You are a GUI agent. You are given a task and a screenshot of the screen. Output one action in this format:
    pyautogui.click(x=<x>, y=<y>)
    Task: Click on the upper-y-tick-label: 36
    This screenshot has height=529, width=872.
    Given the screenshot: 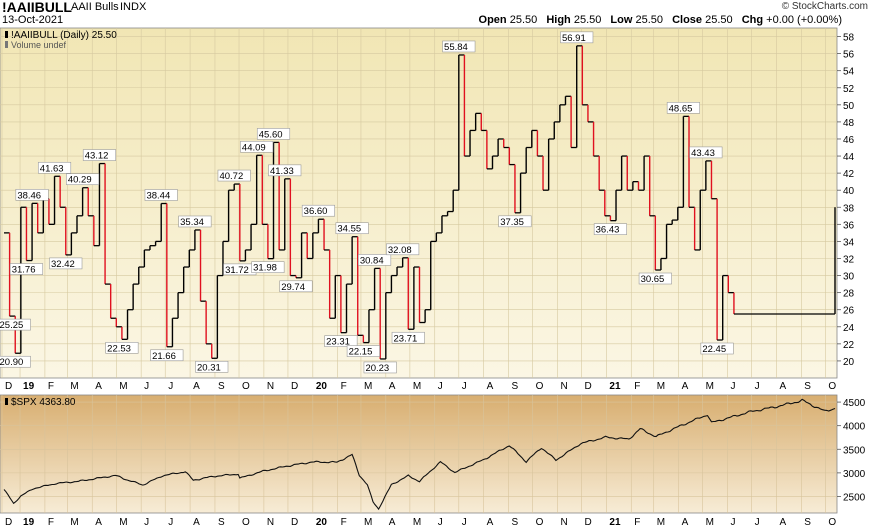 What is the action you would take?
    pyautogui.click(x=849, y=225)
    